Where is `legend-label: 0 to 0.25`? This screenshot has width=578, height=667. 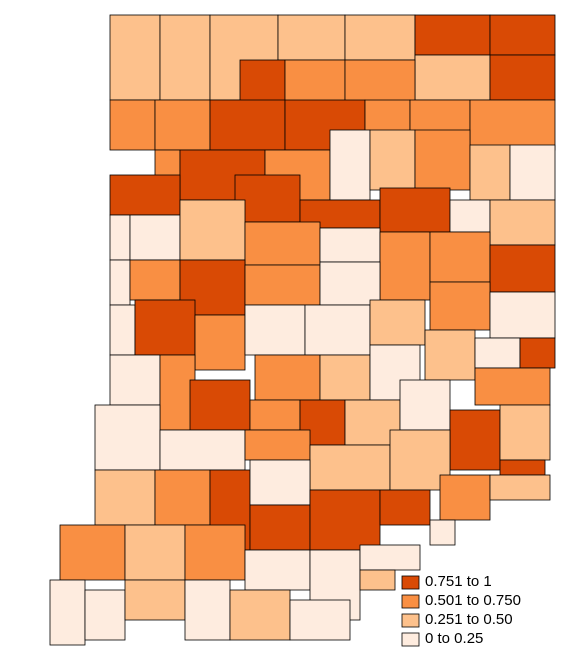
legend-label: 0 to 0.25 is located at coordinates (454, 638).